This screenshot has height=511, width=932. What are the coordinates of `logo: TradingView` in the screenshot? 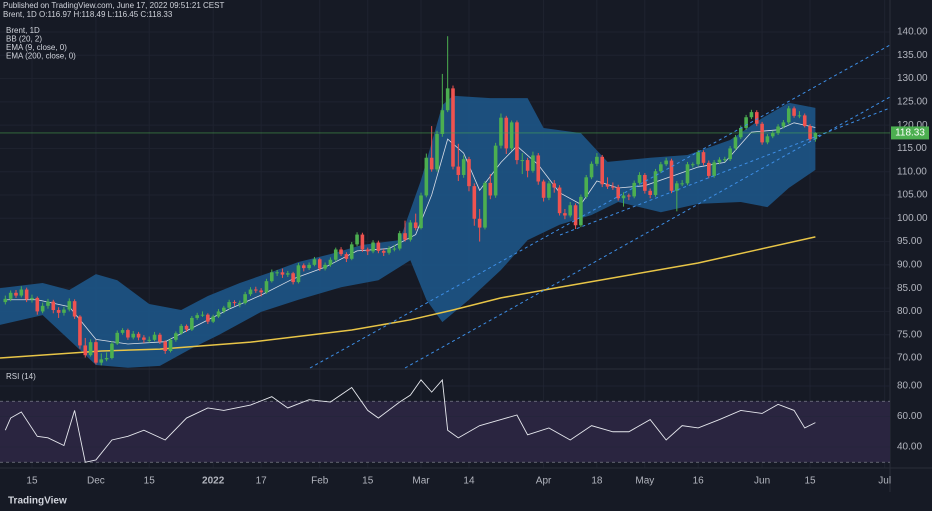 It's located at (37, 501).